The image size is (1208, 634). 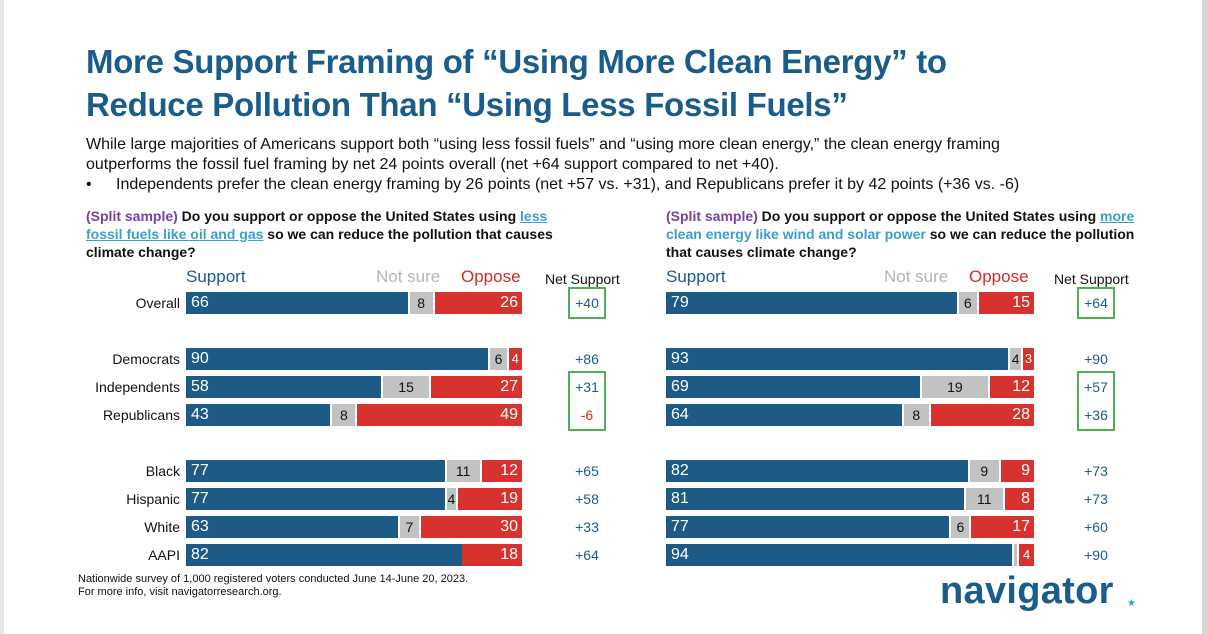 I want to click on net-support-value: +57, so click(x=1096, y=387).